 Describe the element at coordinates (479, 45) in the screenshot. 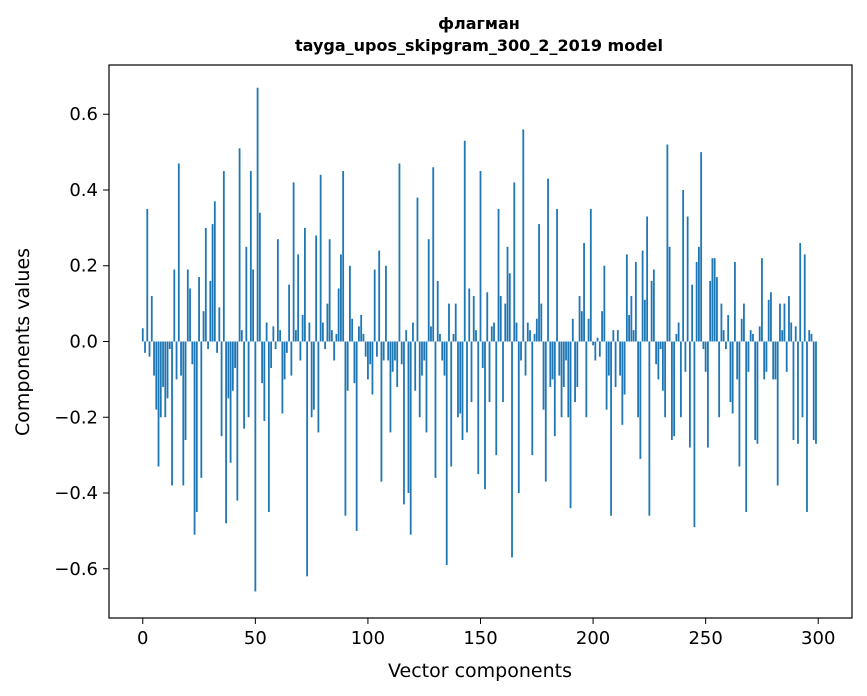

I see `chart-subtitle: tayga_upos_skipgram_300_2_2019 model` at that location.